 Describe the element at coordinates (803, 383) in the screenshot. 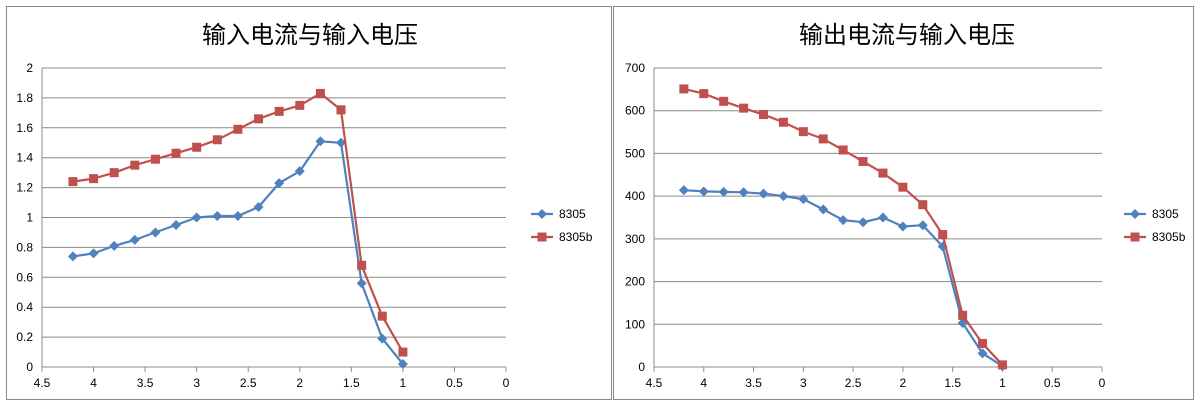

I see `x-tick-label: 3` at that location.